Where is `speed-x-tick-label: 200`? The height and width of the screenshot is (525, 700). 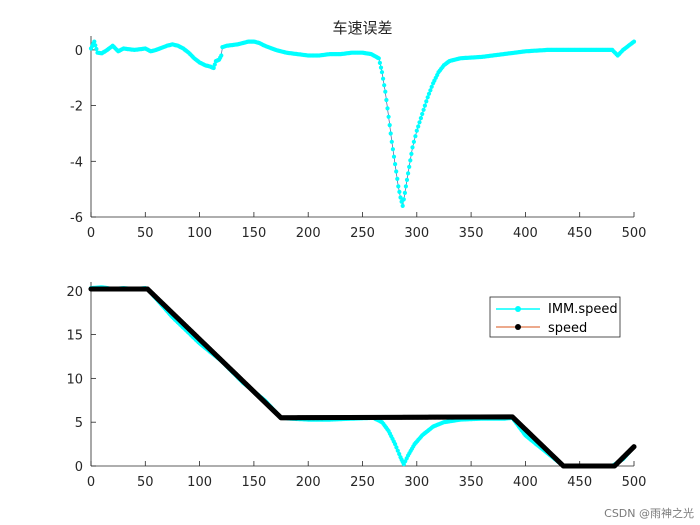 speed-x-tick-label: 200 is located at coordinates (308, 482).